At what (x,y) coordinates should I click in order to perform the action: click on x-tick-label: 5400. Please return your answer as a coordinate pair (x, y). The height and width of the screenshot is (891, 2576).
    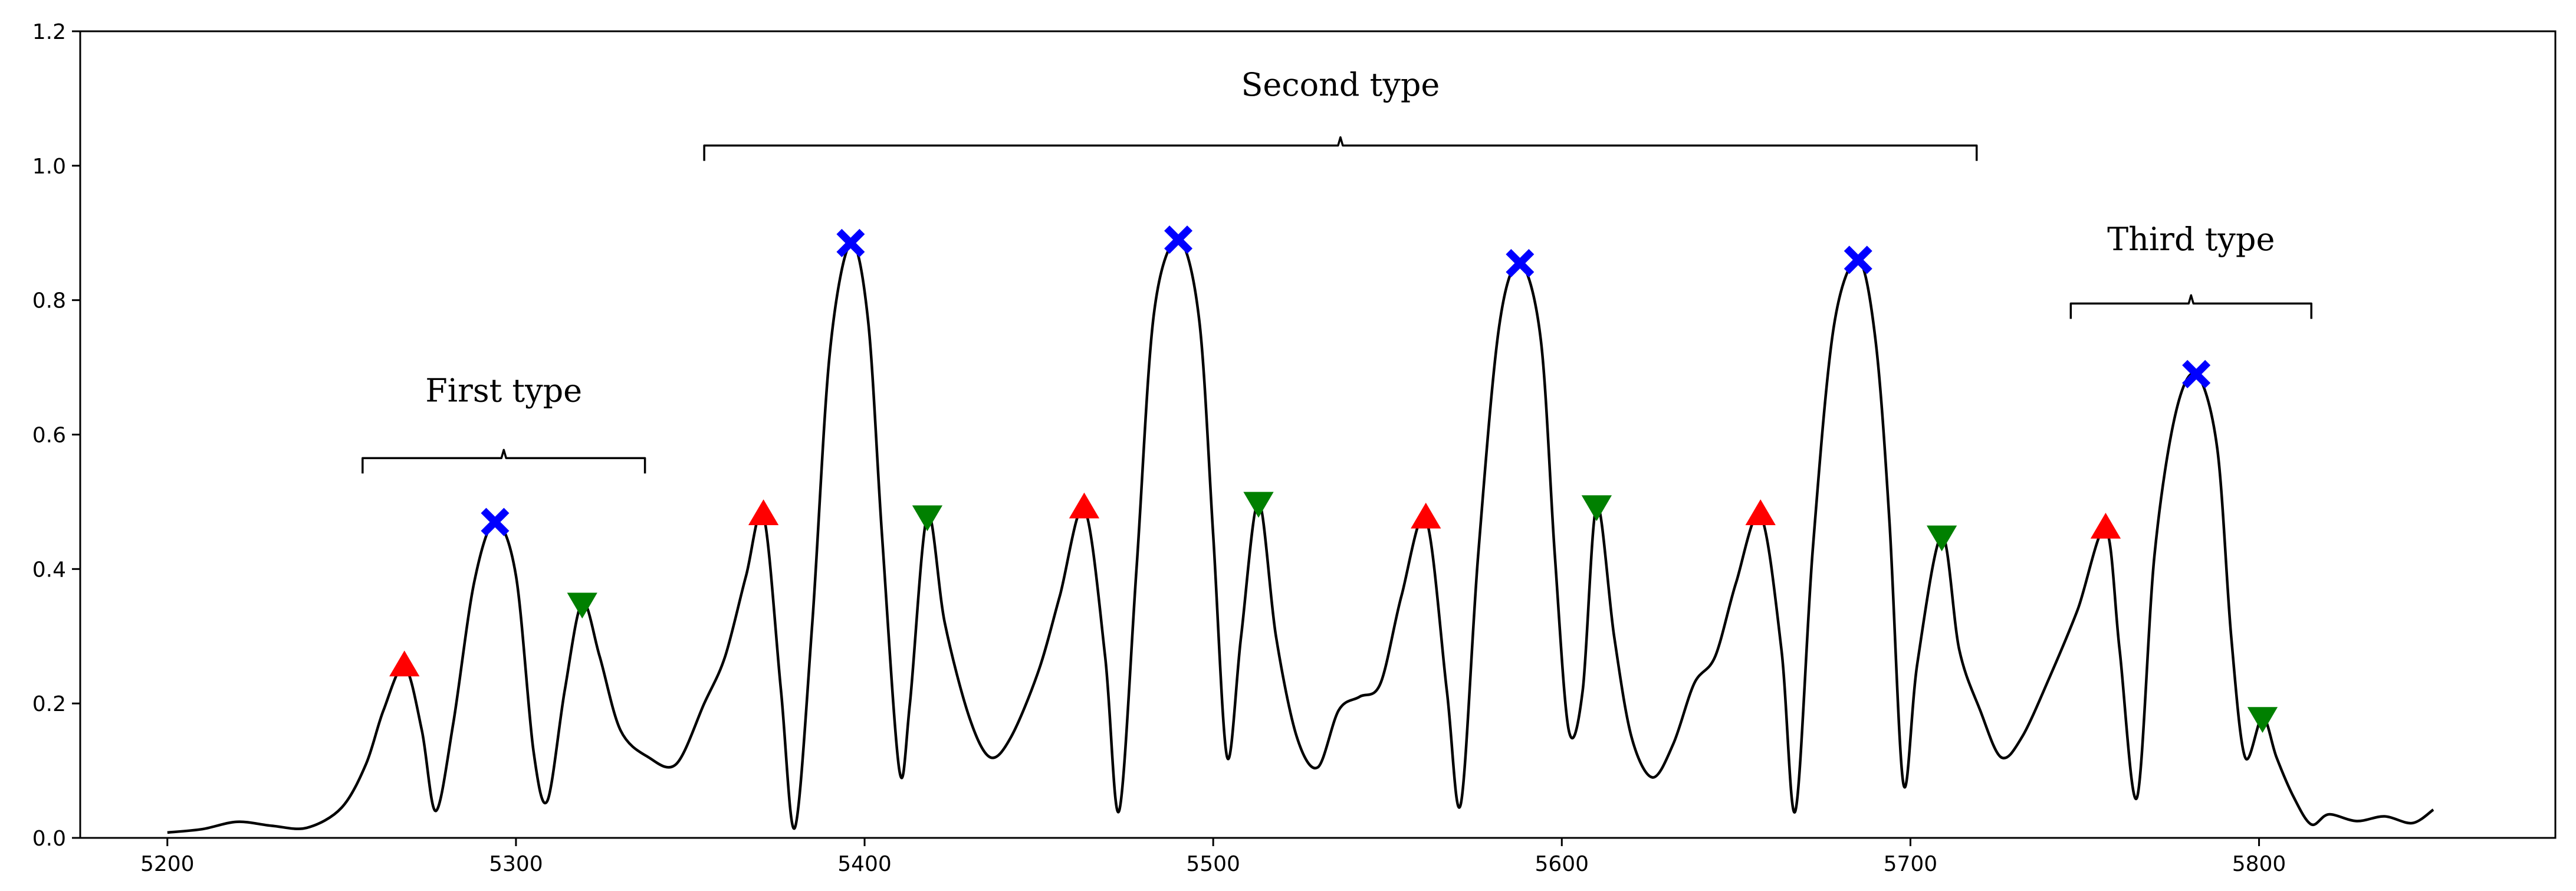
    Looking at the image, I should click on (864, 864).